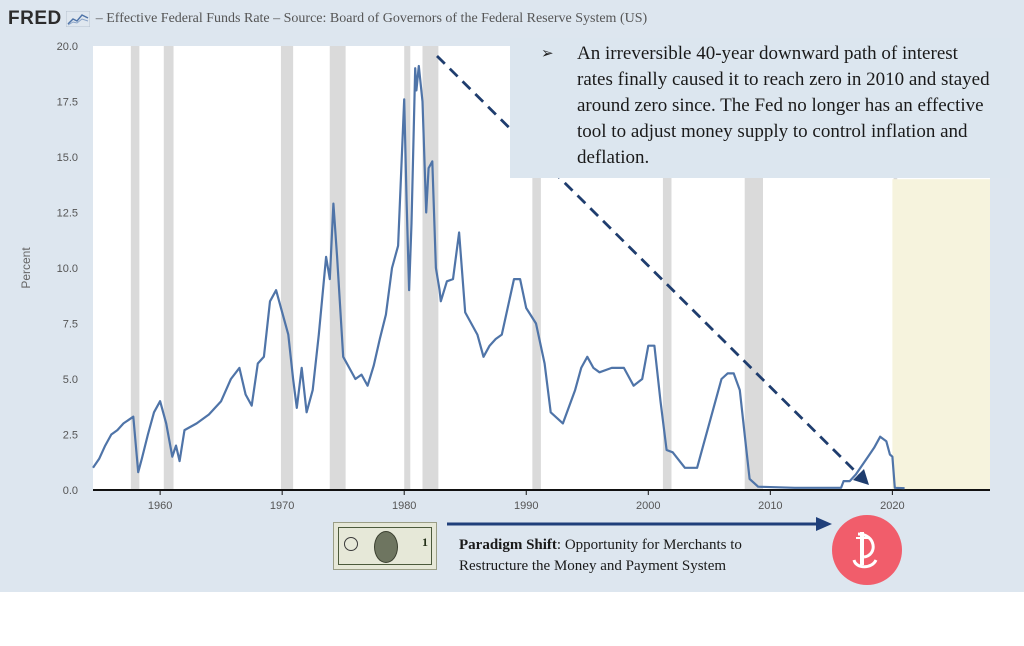 This screenshot has width=1024, height=646. What do you see at coordinates (526, 506) in the screenshot?
I see `x-tick-label: 1990` at bounding box center [526, 506].